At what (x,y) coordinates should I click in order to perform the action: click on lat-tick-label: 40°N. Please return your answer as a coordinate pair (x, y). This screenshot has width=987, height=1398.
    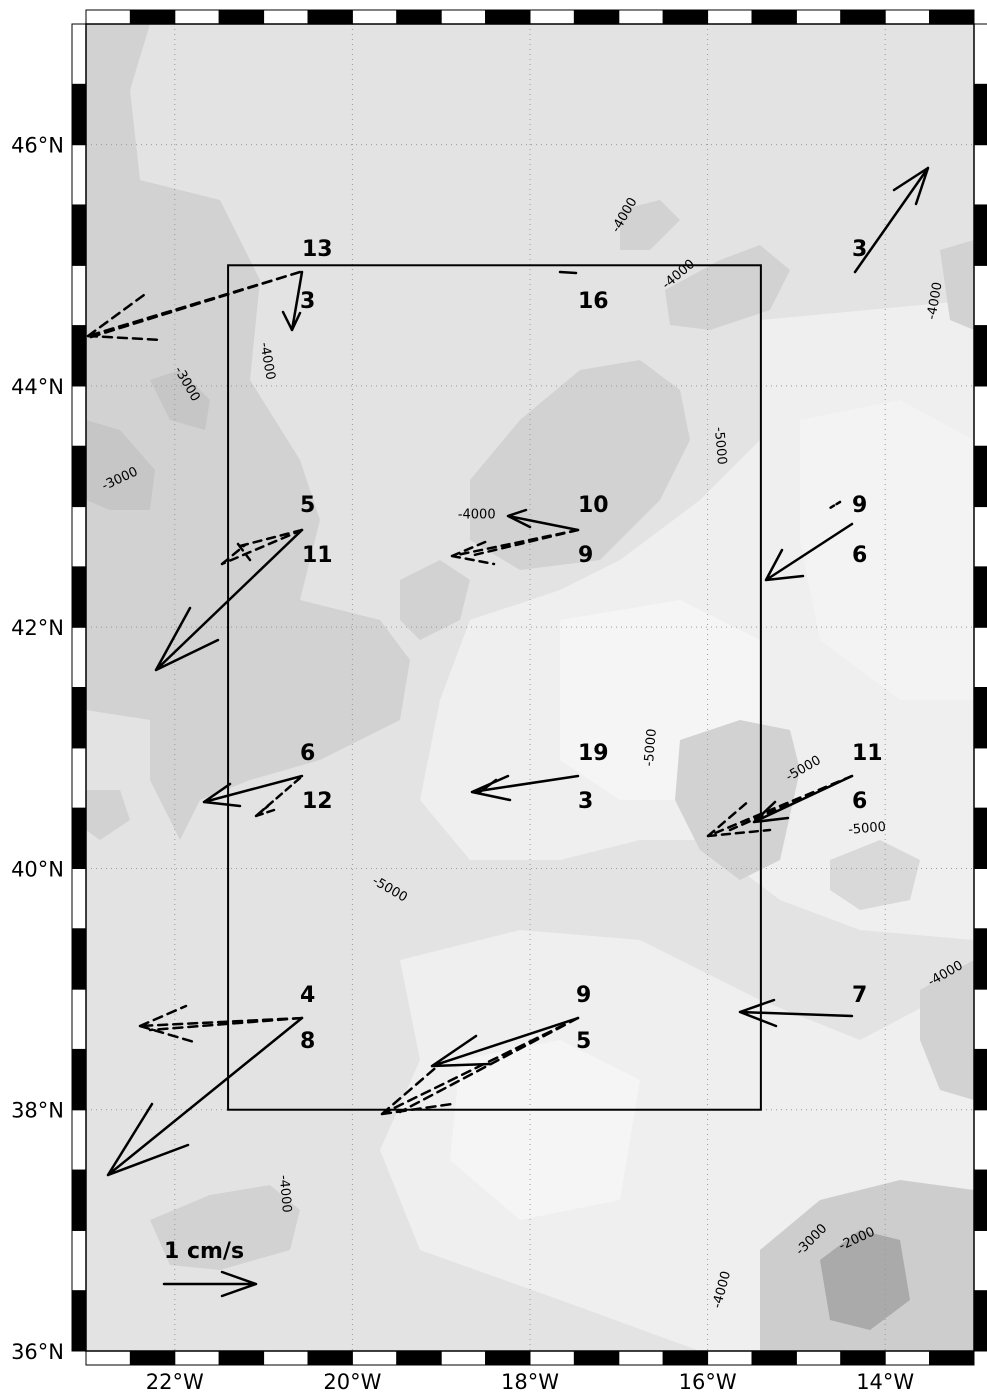
    Looking at the image, I should click on (37, 869).